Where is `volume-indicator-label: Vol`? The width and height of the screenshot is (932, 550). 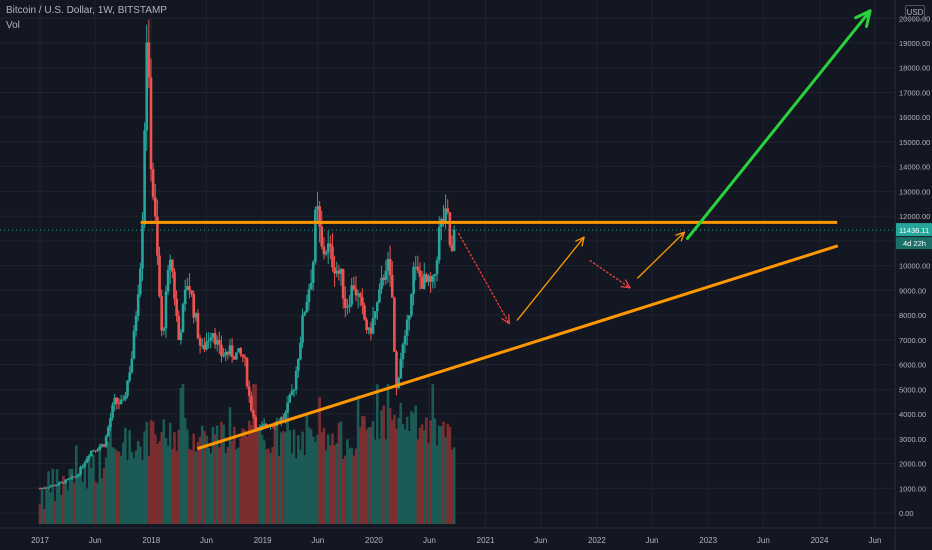
volume-indicator-label: Vol is located at coordinates (13, 25).